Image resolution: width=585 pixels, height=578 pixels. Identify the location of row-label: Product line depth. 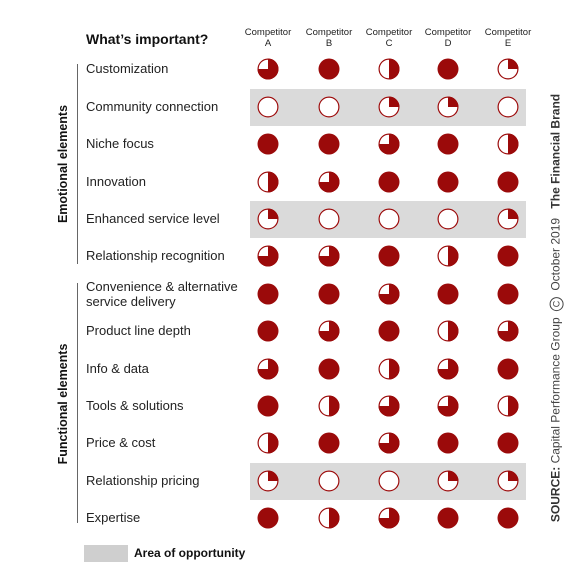
(138, 330).